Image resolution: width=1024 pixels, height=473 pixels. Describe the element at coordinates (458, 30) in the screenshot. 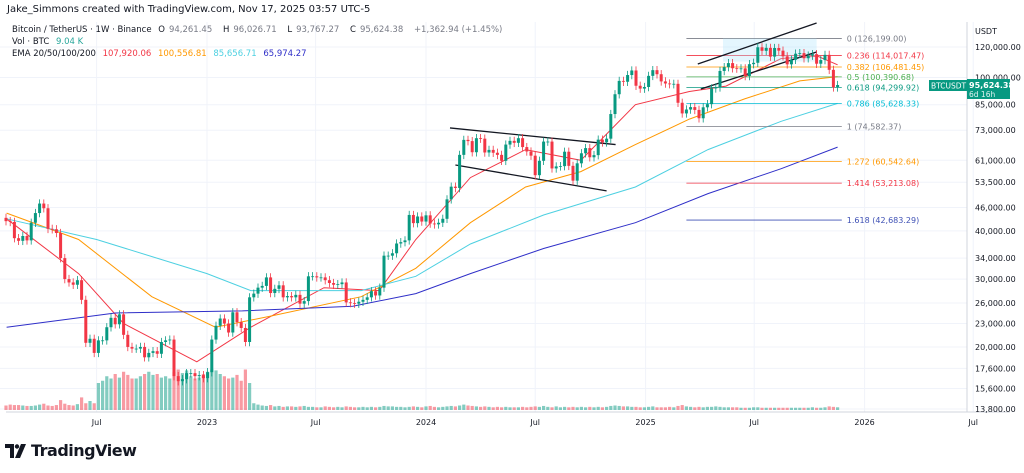

I see `change-value: +1,362.94 (+1.45%)` at that location.